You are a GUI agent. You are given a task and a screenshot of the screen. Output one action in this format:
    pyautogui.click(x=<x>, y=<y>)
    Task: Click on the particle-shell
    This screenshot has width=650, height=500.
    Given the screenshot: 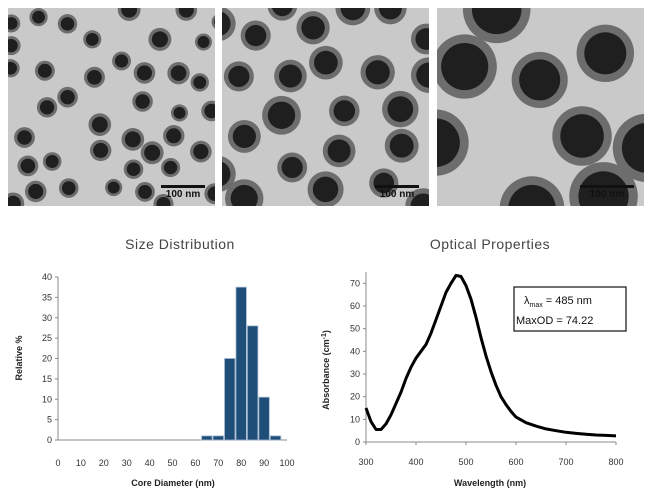 What is the action you would take?
    pyautogui.click(x=213, y=22)
    